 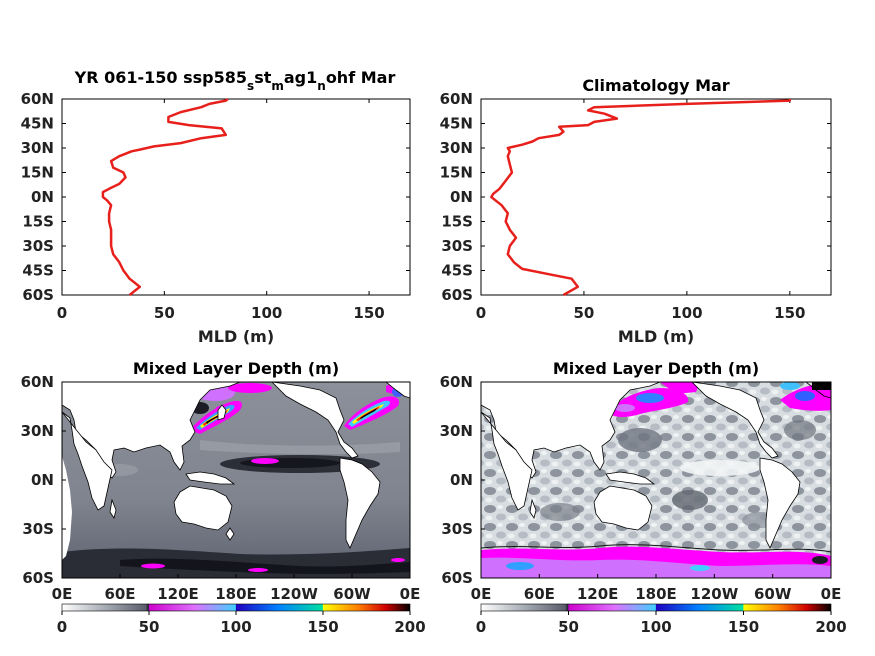 What do you see at coordinates (655, 85) in the screenshot?
I see `panel2-title: Climatology Mar` at bounding box center [655, 85].